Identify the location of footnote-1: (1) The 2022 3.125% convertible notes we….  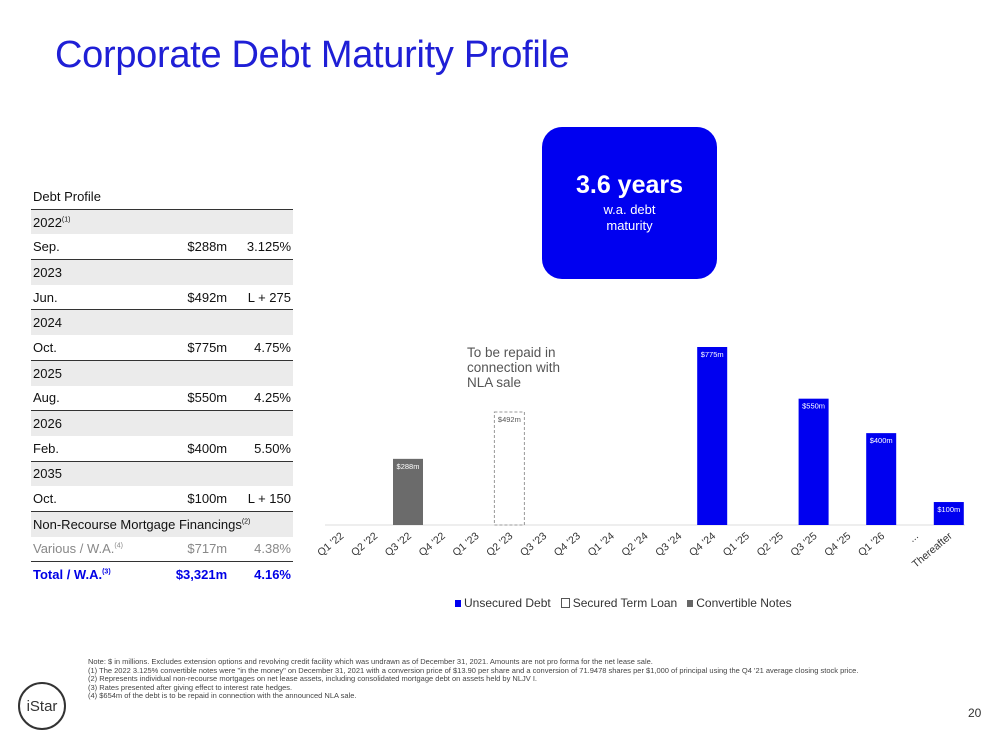
(473, 670).